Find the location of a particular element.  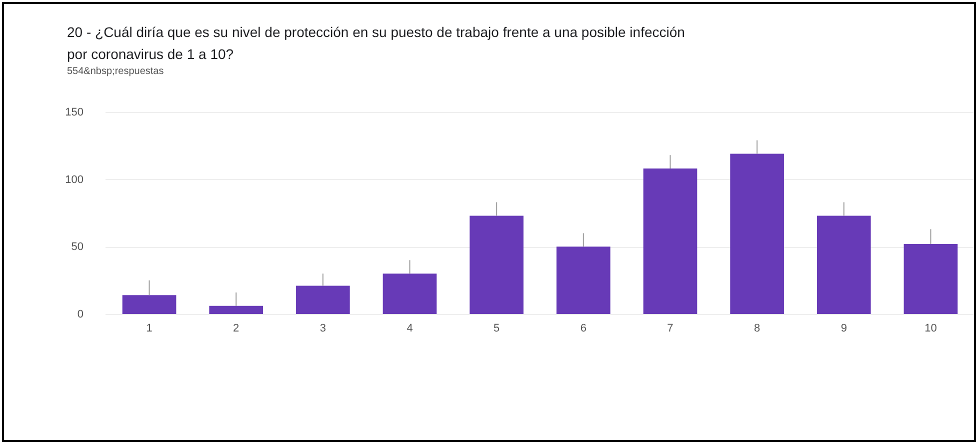

x-tick-label: 6 is located at coordinates (583, 328).